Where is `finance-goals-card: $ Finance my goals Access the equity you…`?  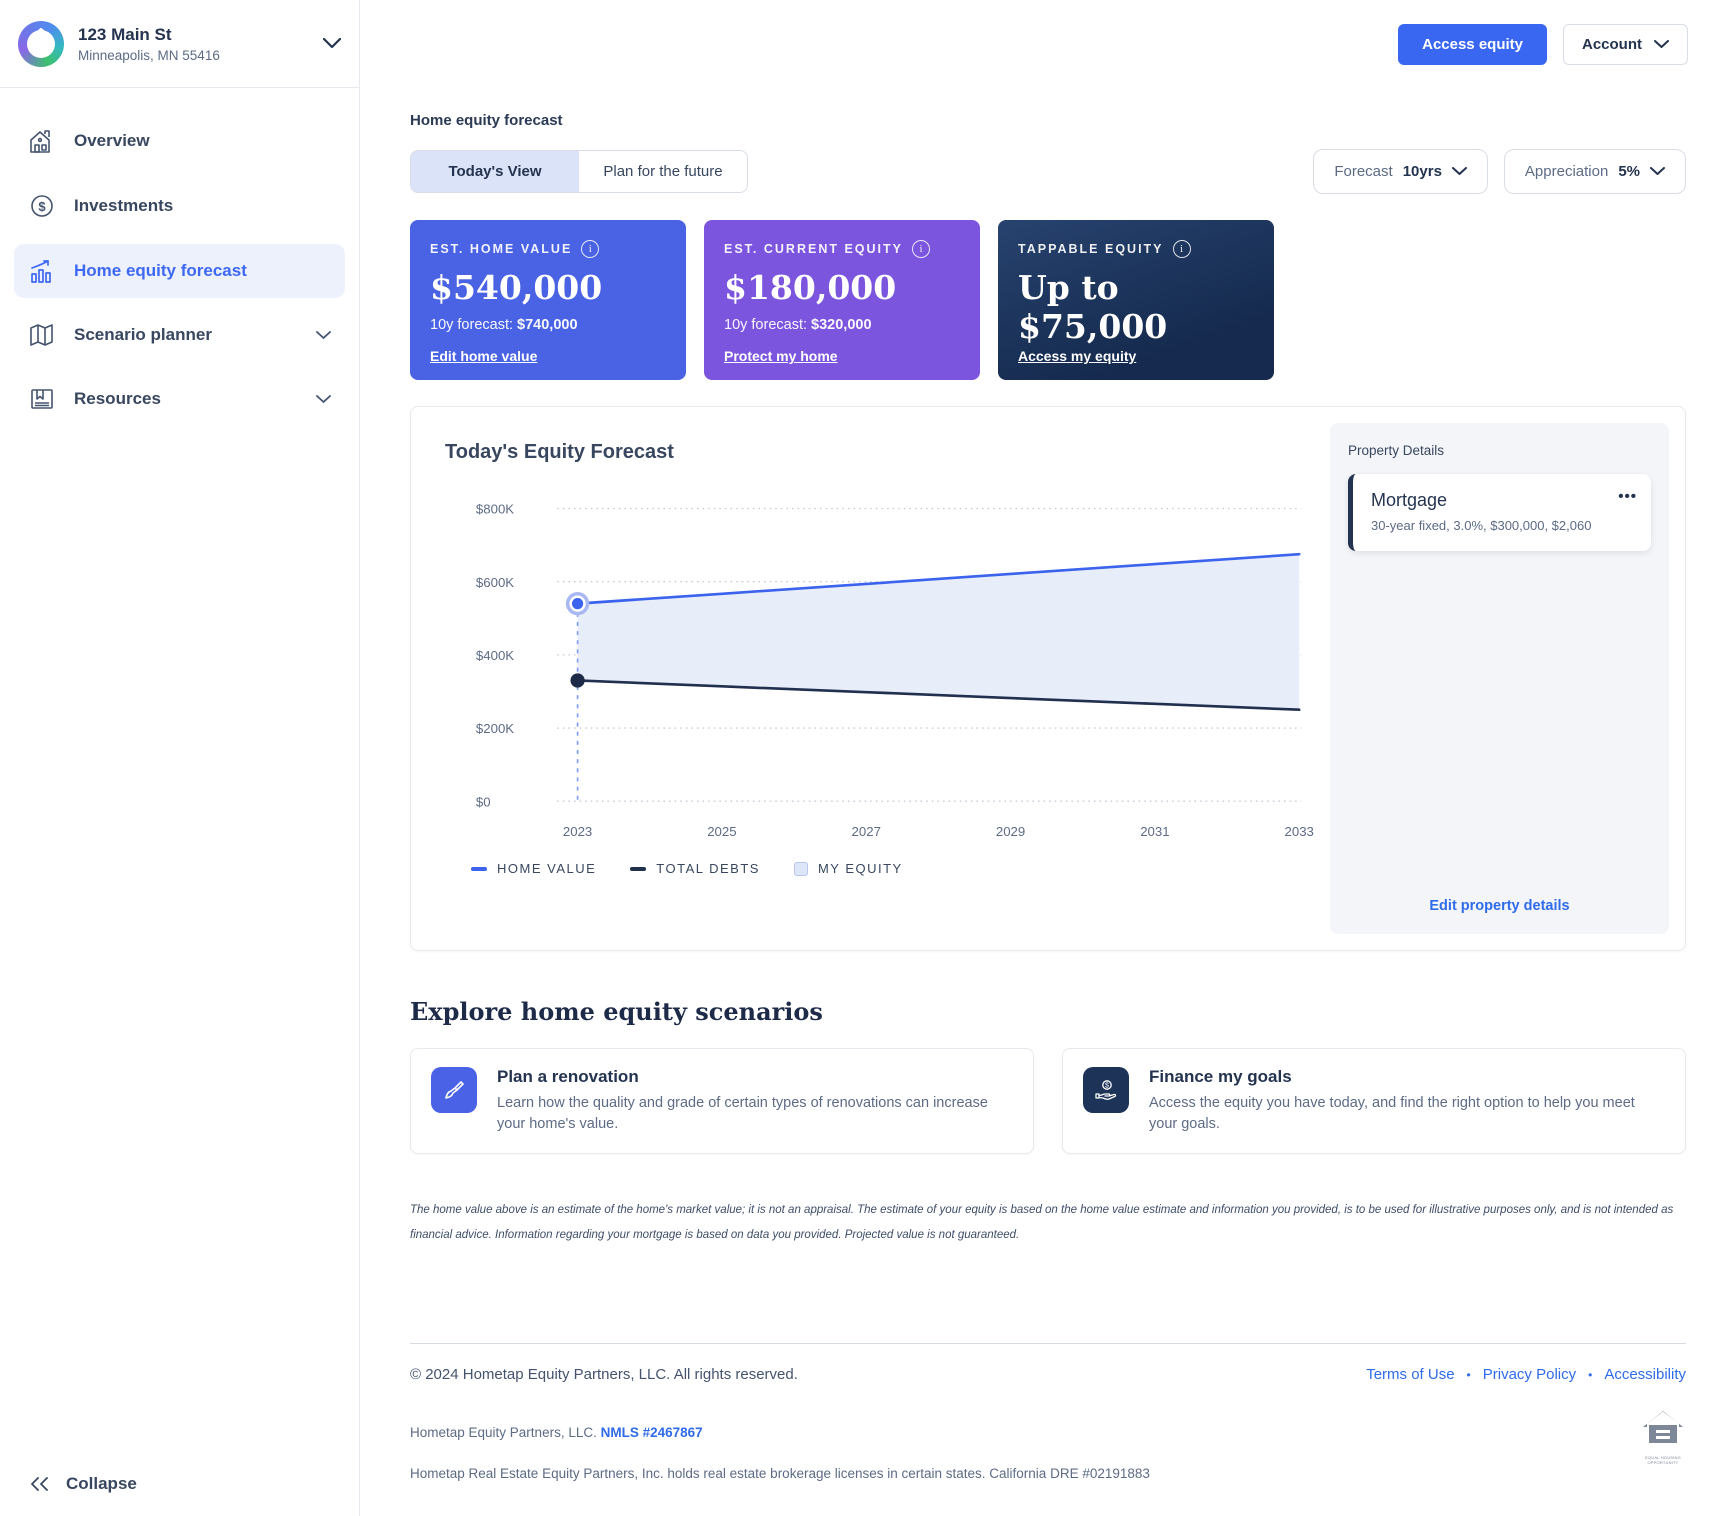
finance-goals-card: $ Finance my goals Access the equity you… is located at coordinates (1374, 1101).